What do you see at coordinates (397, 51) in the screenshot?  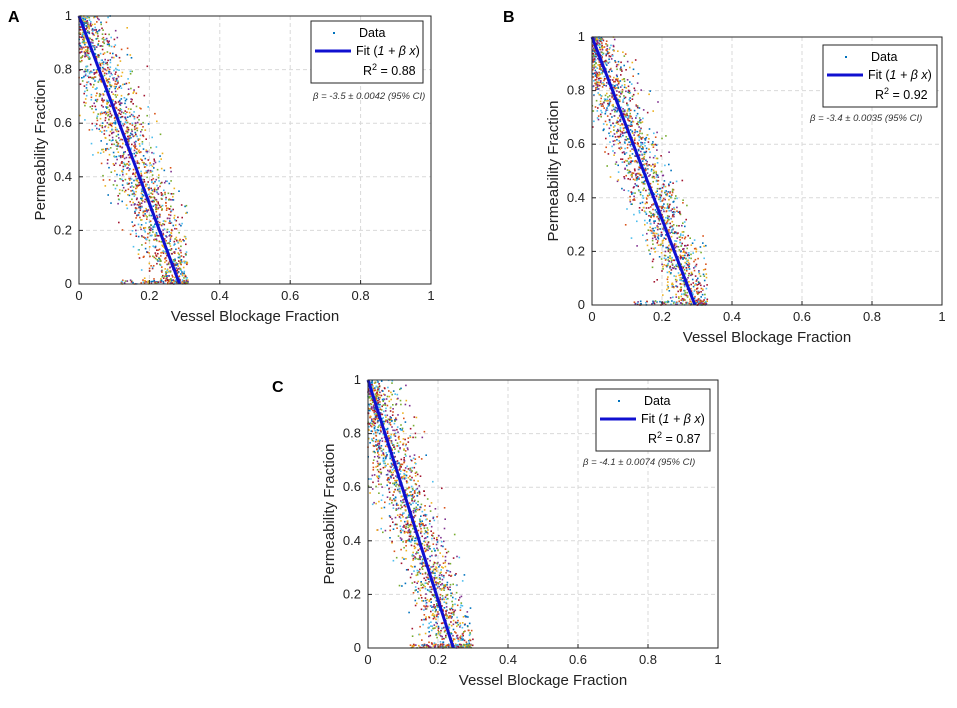 I see `legend-fit-formula: 1 + β x` at bounding box center [397, 51].